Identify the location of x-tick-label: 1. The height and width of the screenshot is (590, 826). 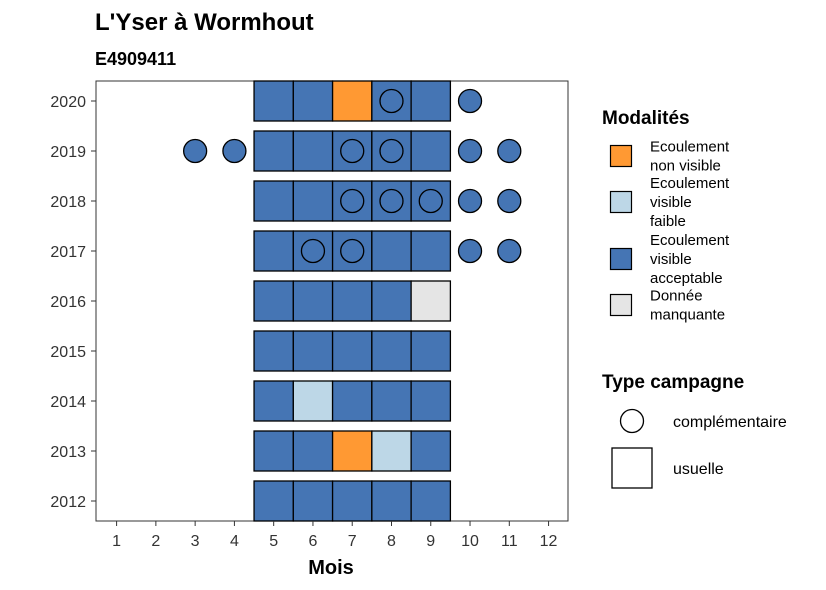
(116, 541).